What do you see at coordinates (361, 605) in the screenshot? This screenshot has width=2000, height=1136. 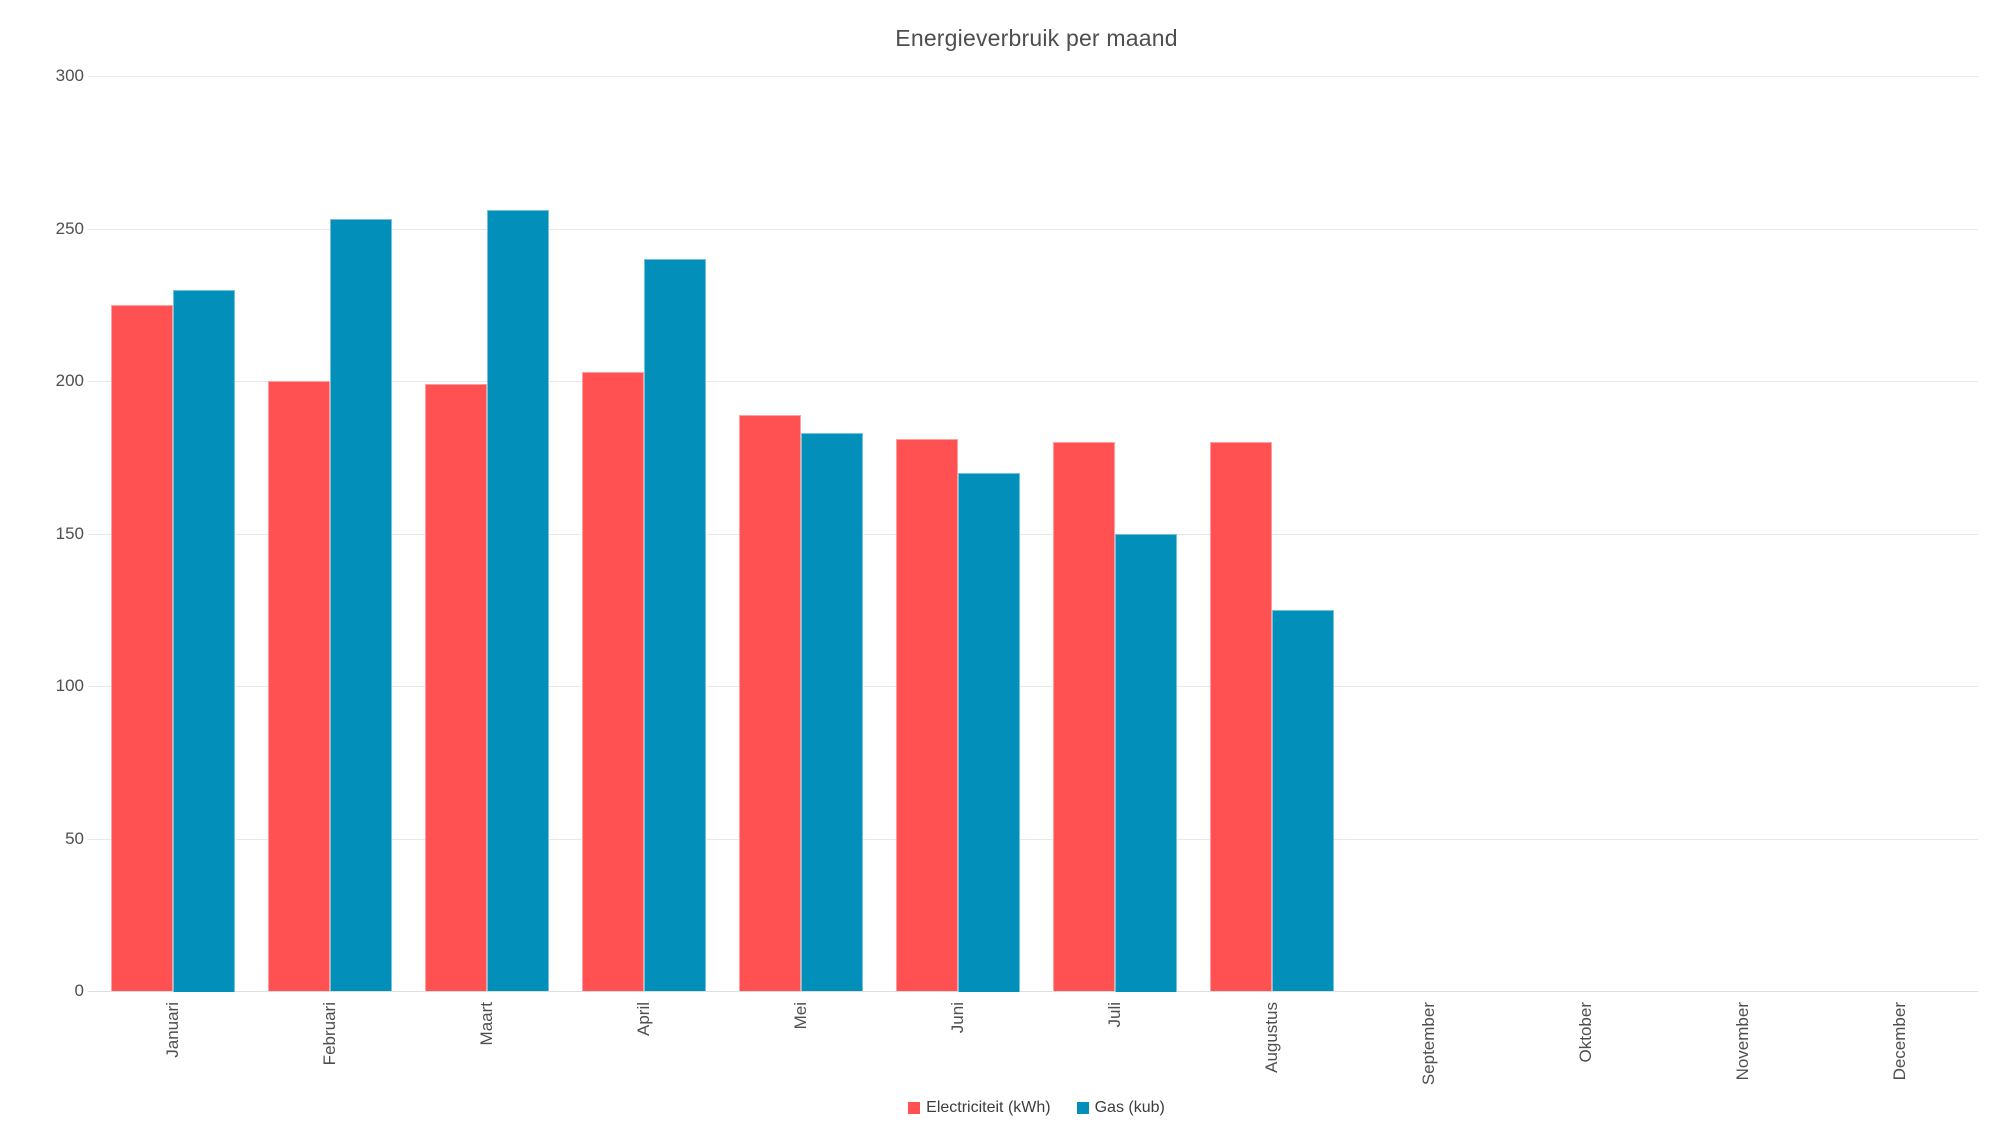 I see `bar-gas-februari` at bounding box center [361, 605].